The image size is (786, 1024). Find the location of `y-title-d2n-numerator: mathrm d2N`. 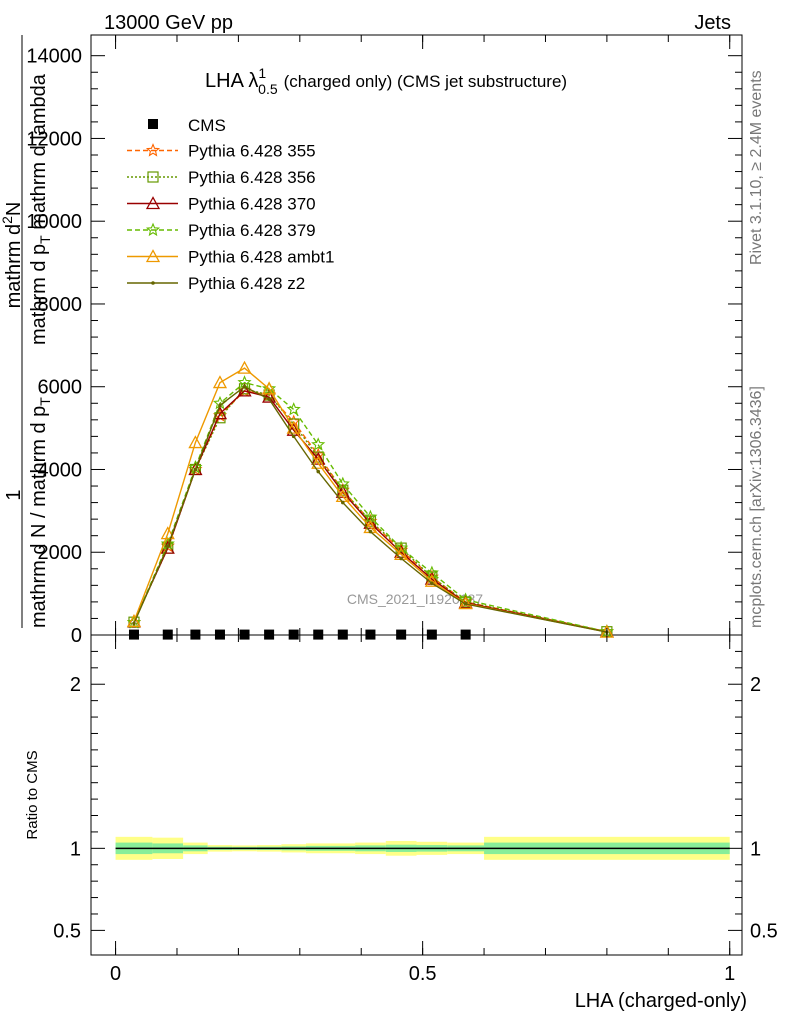

y-title-d2n-numerator: mathrm d2N is located at coordinates (12, 255).